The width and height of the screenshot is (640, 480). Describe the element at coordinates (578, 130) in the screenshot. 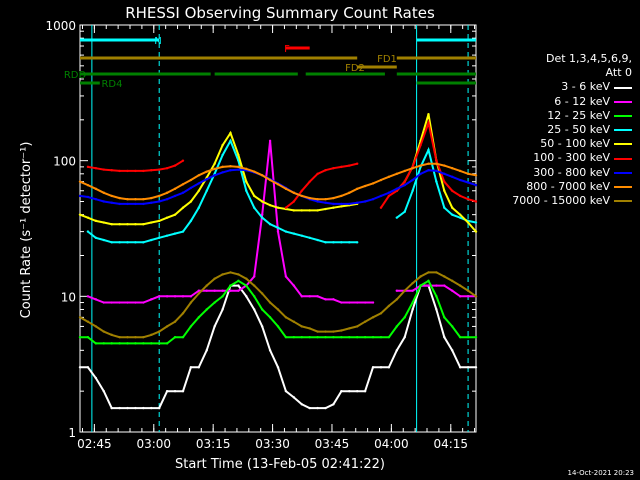

I see `legend-entry-label: 25 - 50 keV` at that location.